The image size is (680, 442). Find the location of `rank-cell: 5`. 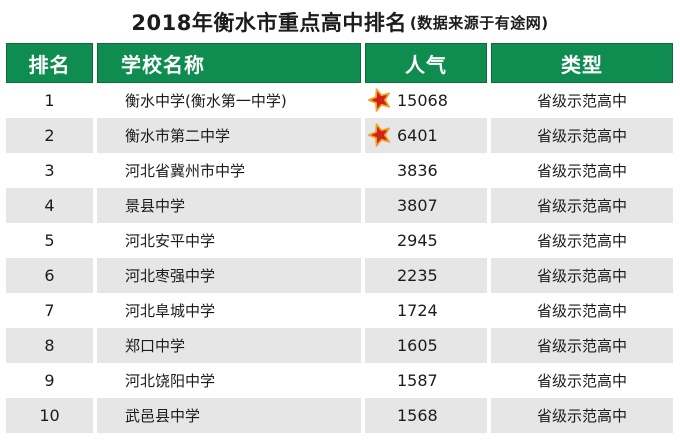

rank-cell: 5 is located at coordinates (49, 240).